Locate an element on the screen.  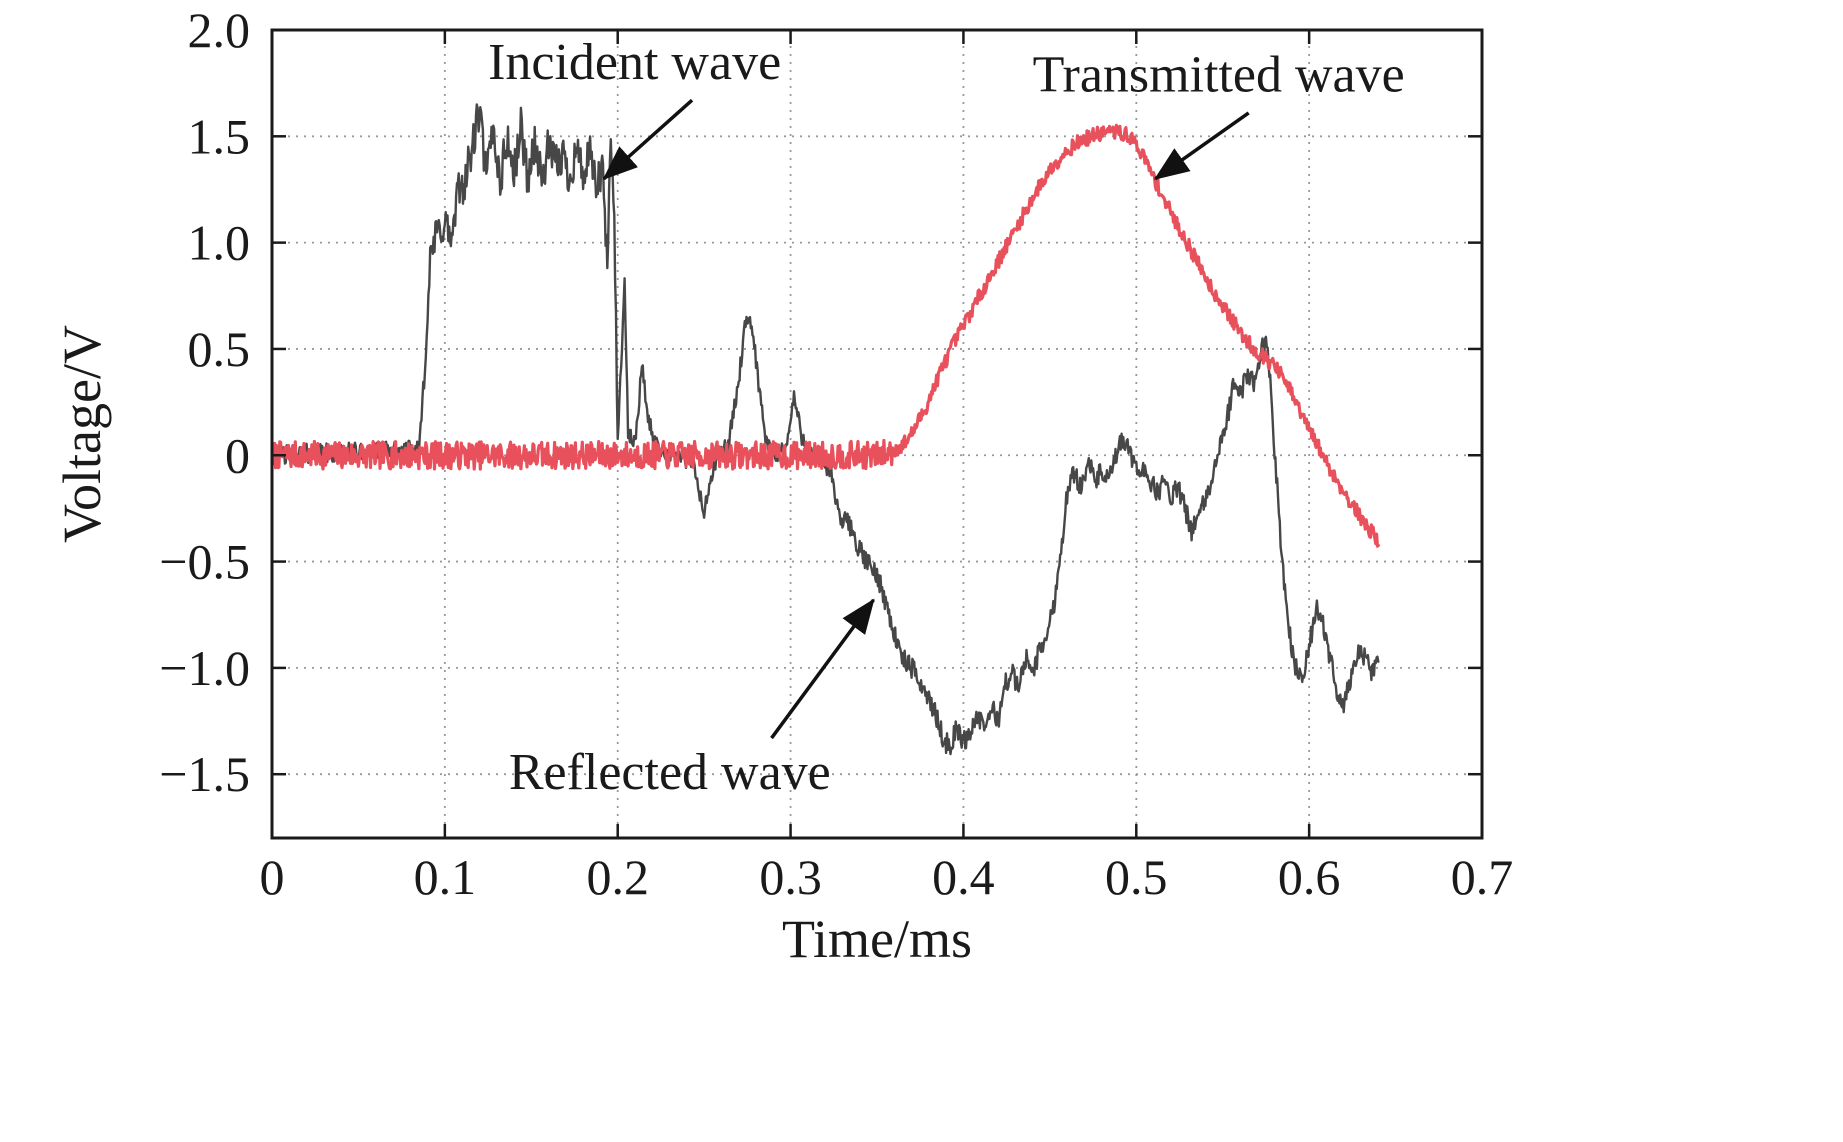
y-tick-label: 1.0 is located at coordinates (219, 243).